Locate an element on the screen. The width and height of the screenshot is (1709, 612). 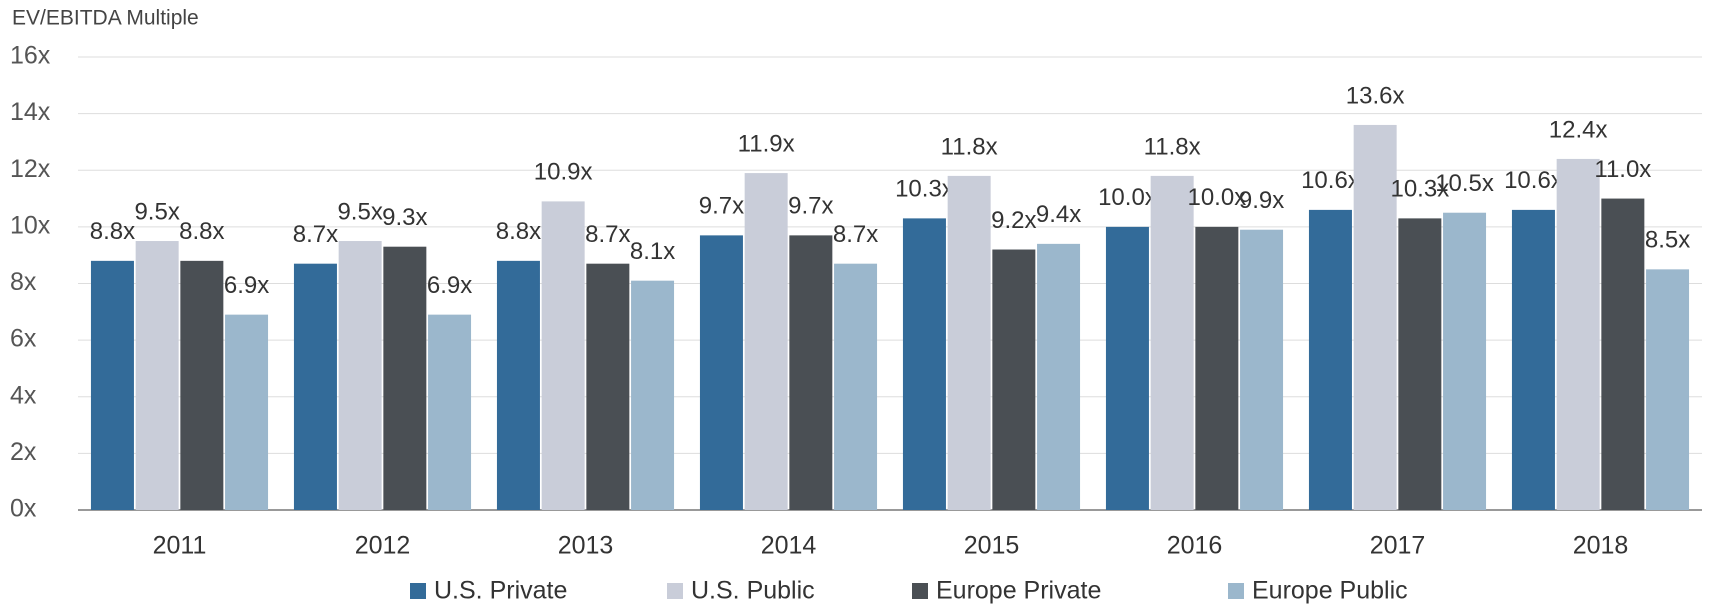
value-label: 9.3x is located at coordinates (404, 217).